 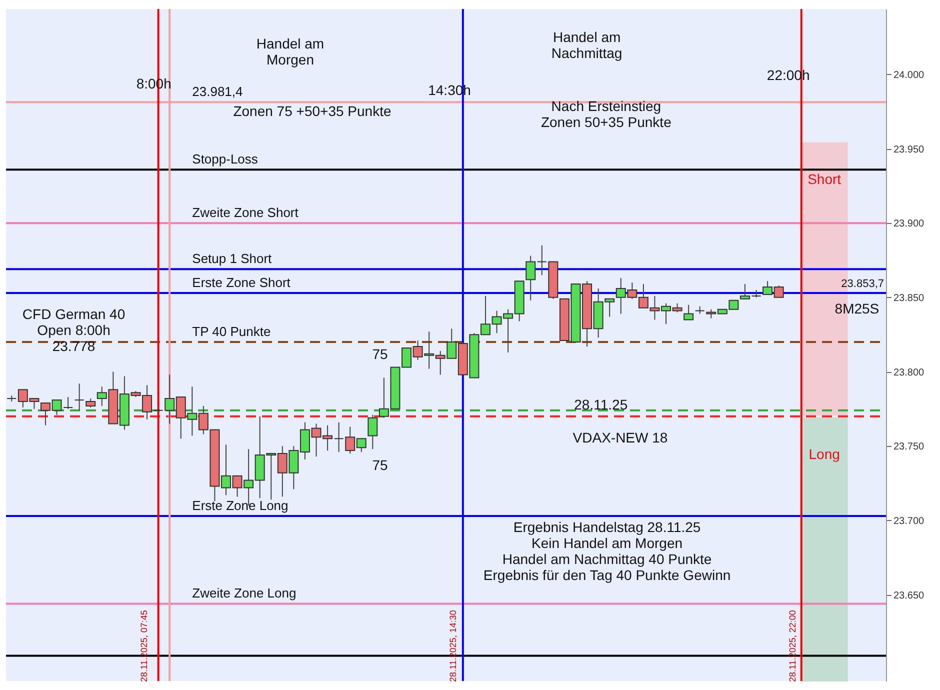 What do you see at coordinates (607, 550) in the screenshot?
I see `annotation: Ergebnis Handelstag 28.11.25 Kein Handel am Morgen Handel am Nachmittag 40 Punkte Ergebnis für den Tag 40 Punkte Gewinn` at bounding box center [607, 550].